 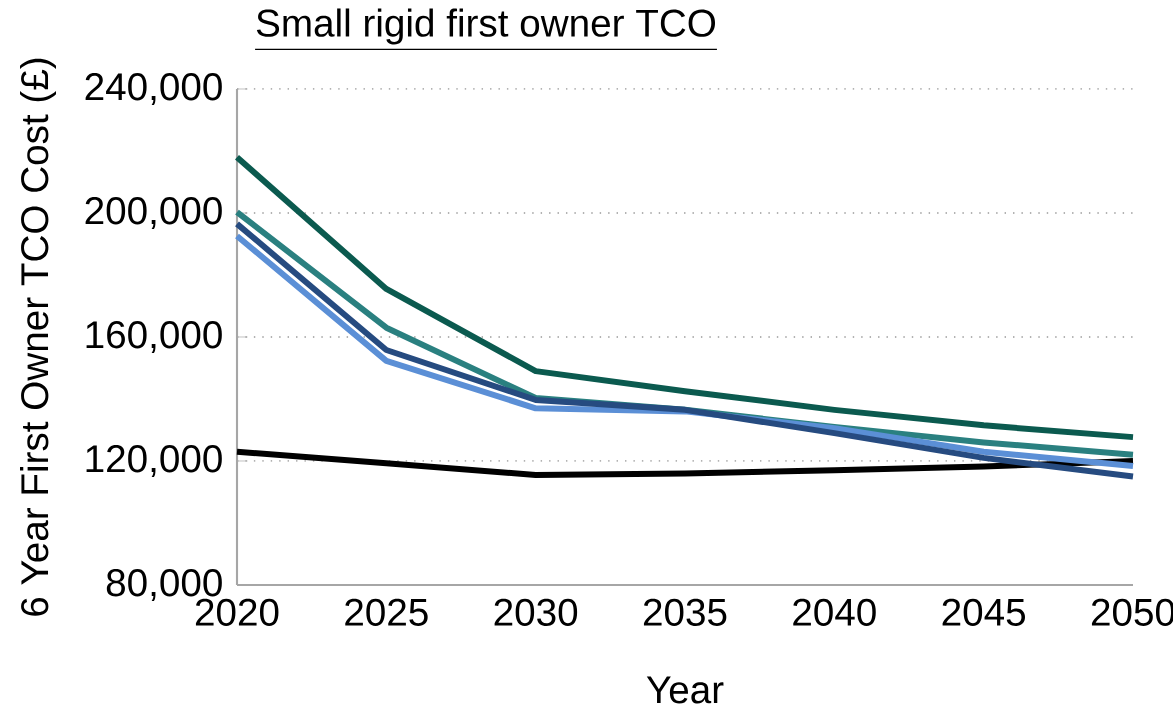 I want to click on x-tick-label: 2040, so click(x=834, y=612).